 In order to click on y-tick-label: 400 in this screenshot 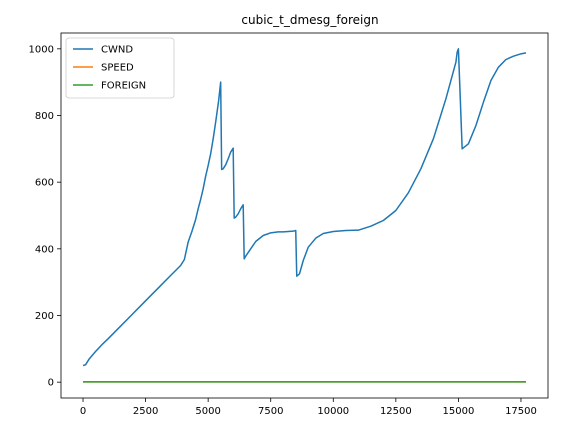, I will do `click(44, 249)`.